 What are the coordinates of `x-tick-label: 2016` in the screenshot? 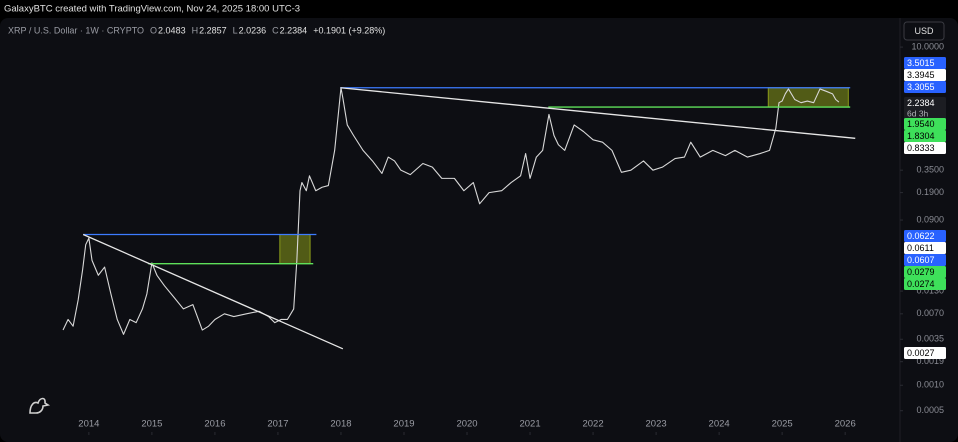 It's located at (214, 424).